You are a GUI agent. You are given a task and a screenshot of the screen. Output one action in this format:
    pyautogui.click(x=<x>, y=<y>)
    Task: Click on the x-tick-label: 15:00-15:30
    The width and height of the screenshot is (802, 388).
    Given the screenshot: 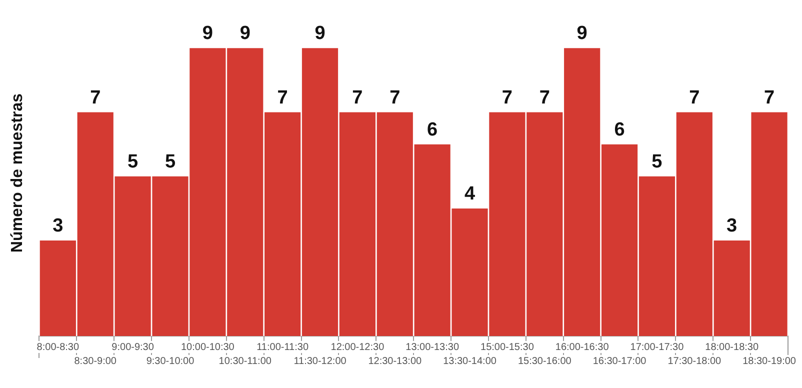 What is the action you would take?
    pyautogui.click(x=507, y=347)
    